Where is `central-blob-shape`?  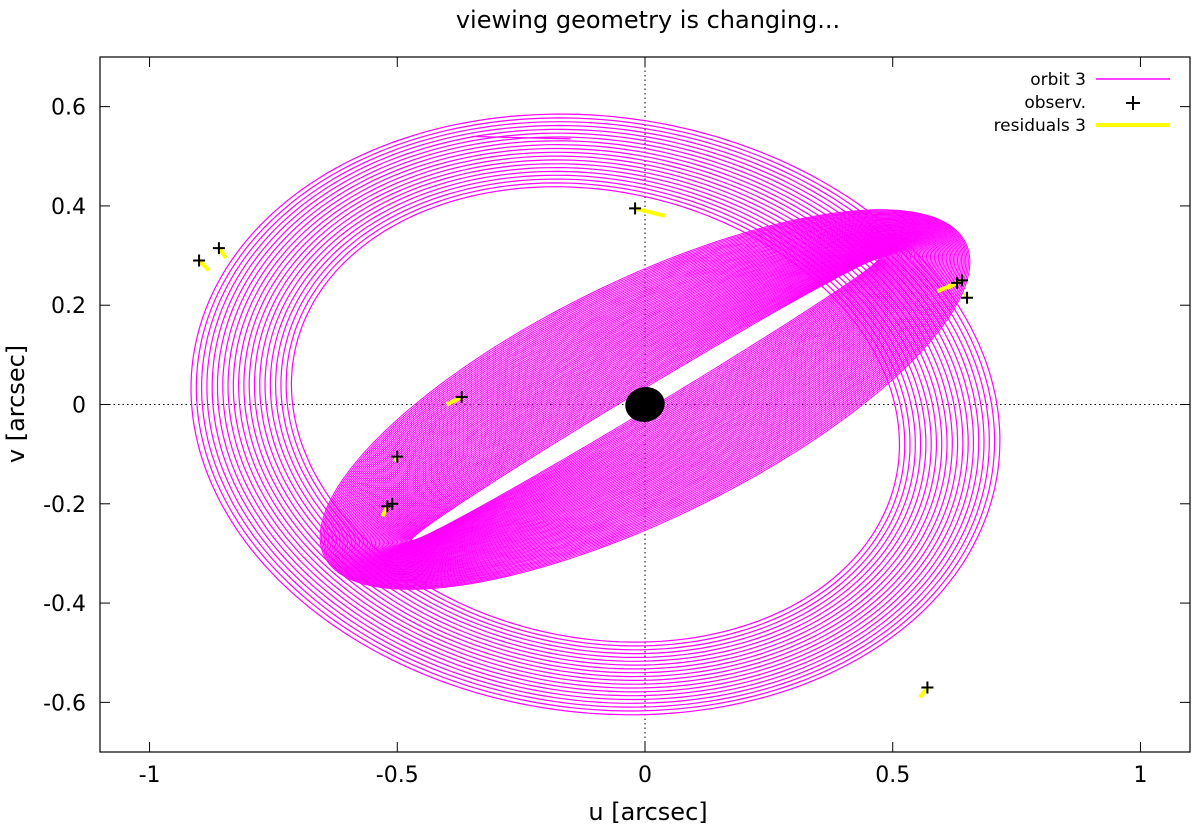
central-blob-shape is located at coordinates (645, 404).